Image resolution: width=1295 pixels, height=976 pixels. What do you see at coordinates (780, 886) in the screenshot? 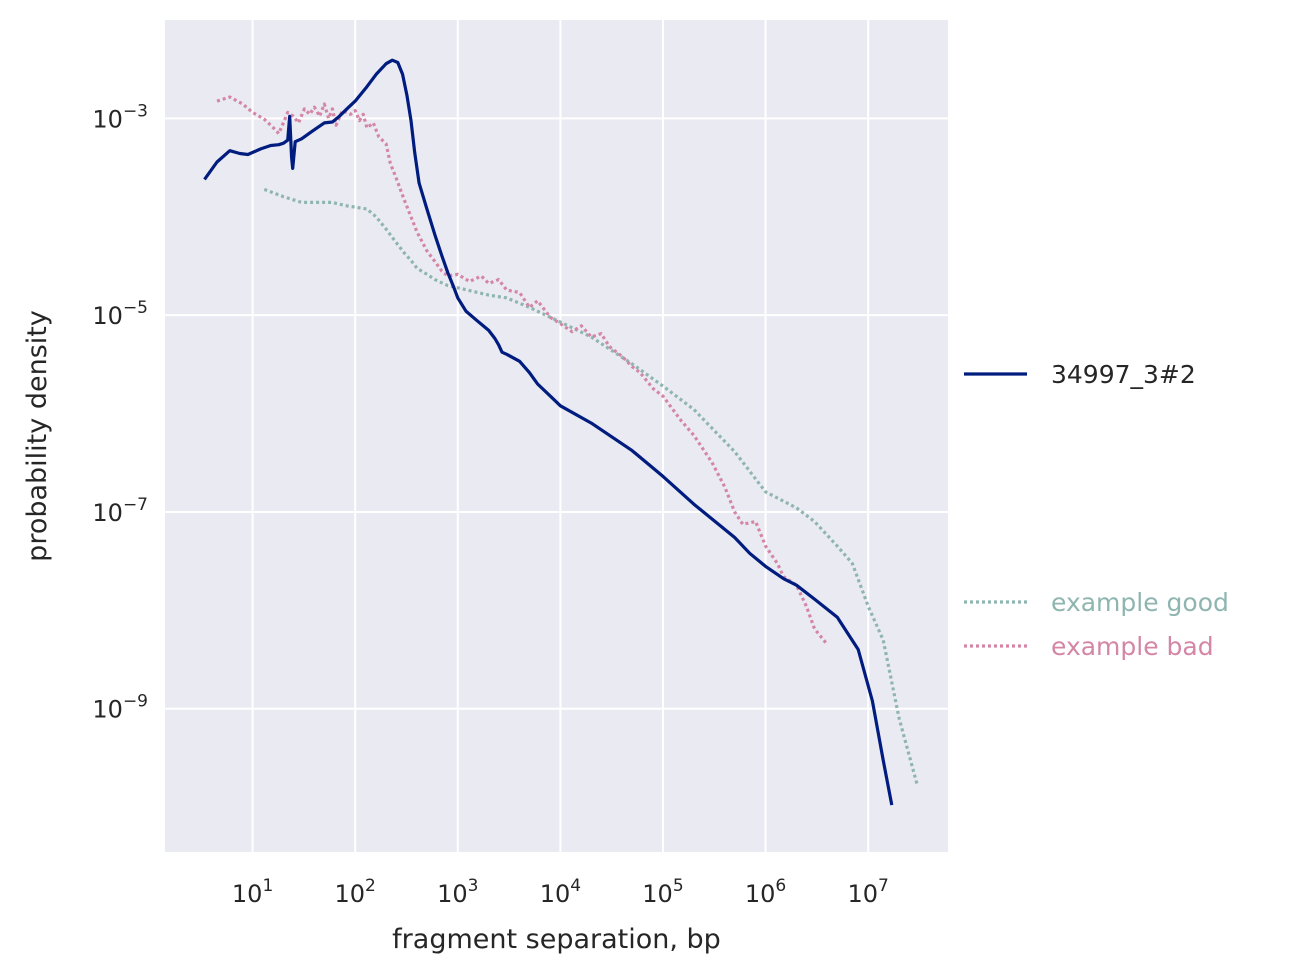
I see `x-tick-exponent: 6` at bounding box center [780, 886].